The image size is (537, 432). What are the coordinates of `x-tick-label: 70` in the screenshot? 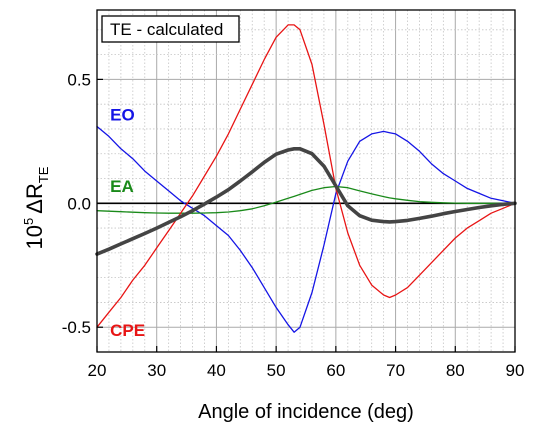 It's located at (395, 370).